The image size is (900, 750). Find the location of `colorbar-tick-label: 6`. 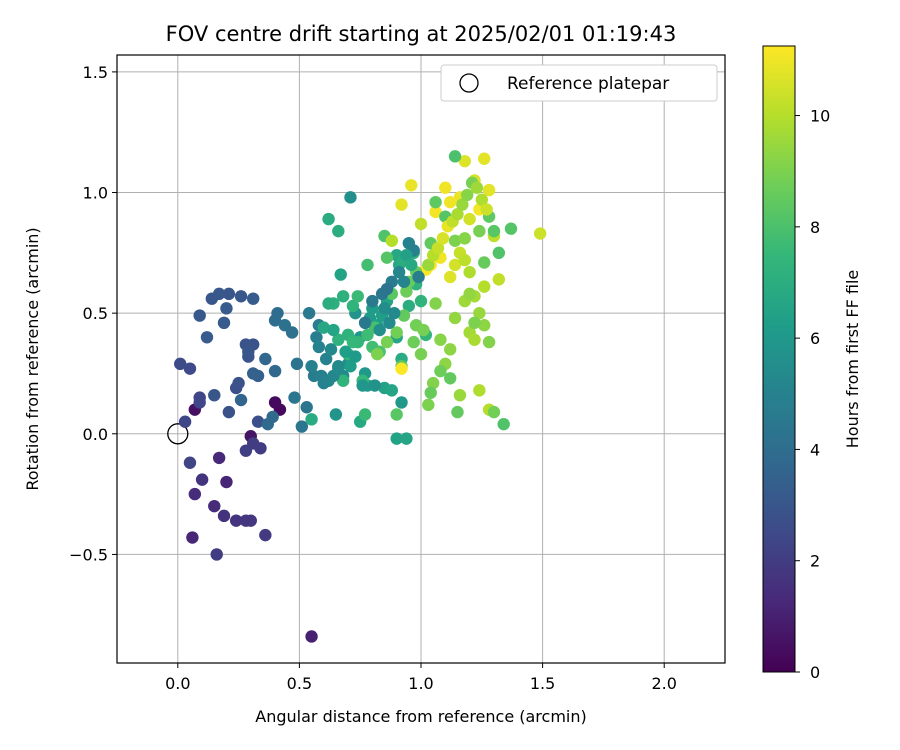

colorbar-tick-label: 6 is located at coordinates (815, 338).